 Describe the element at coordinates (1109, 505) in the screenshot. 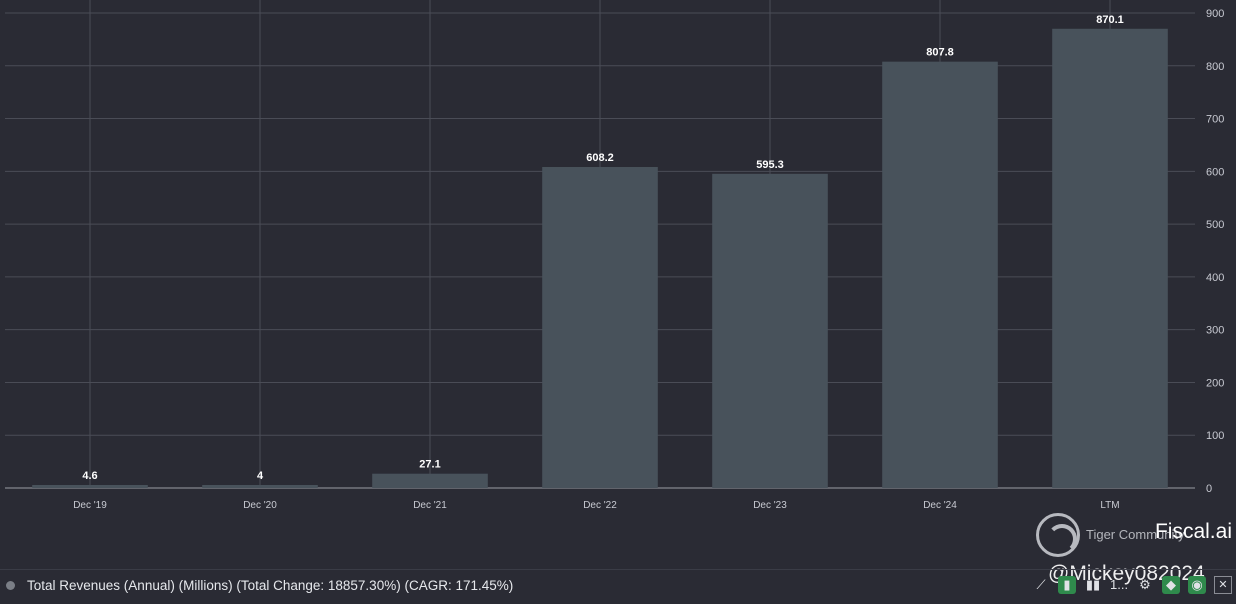

I see `x-tick-label: LTM` at that location.